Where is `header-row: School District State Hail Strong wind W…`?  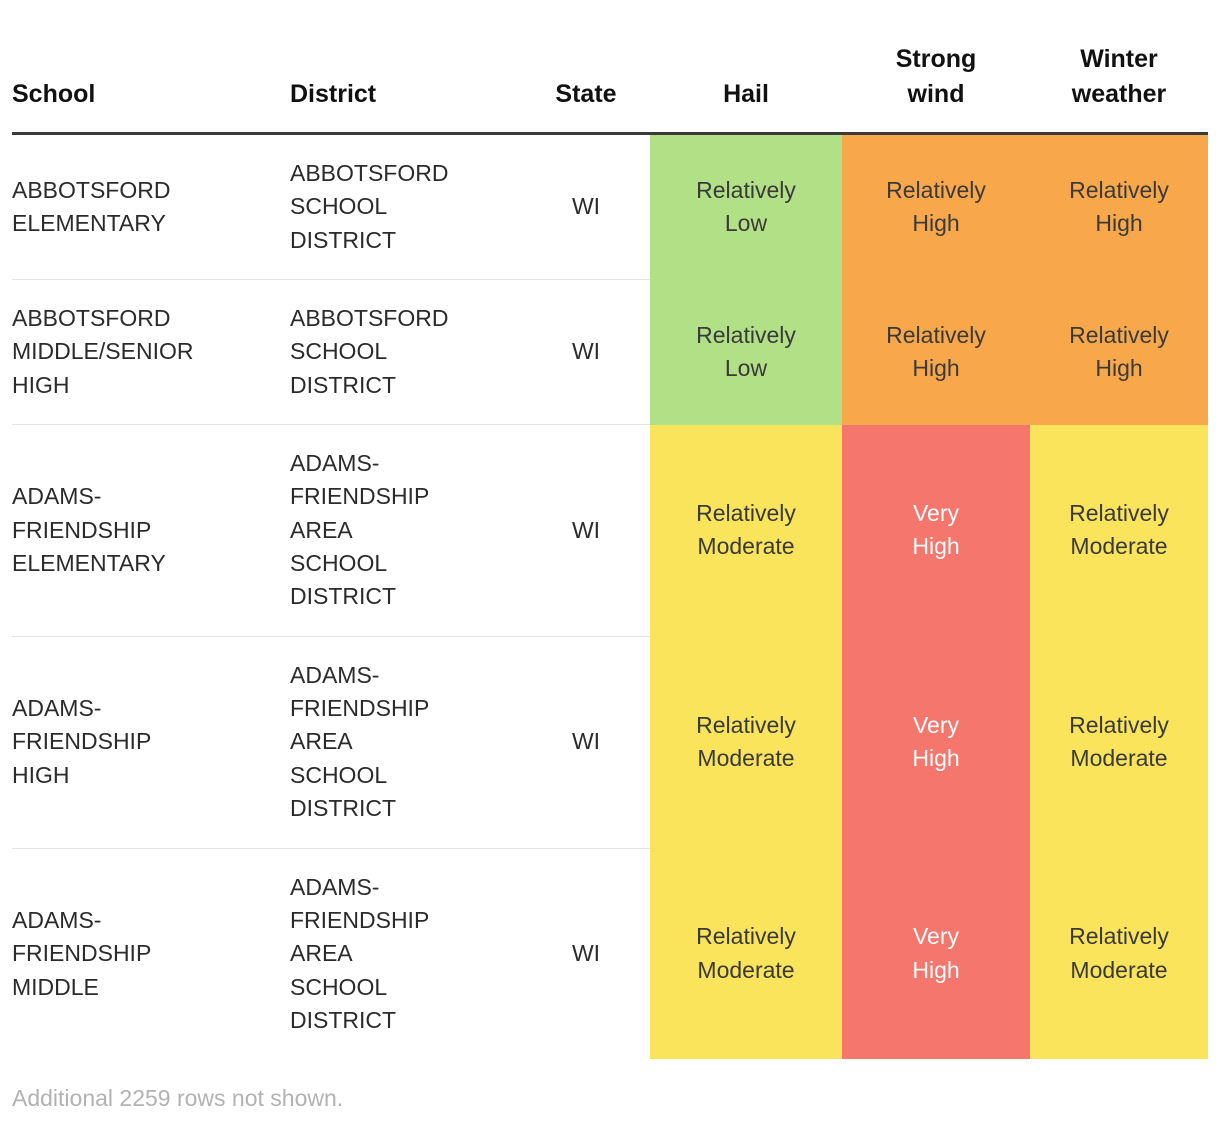
header-row: School District State Hail Strong wind W… is located at coordinates (610, 67).